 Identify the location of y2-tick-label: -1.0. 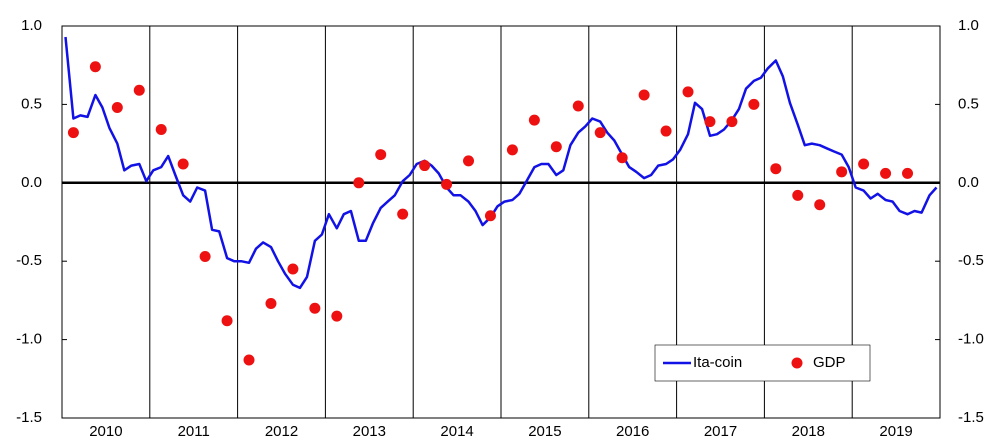
(971, 339).